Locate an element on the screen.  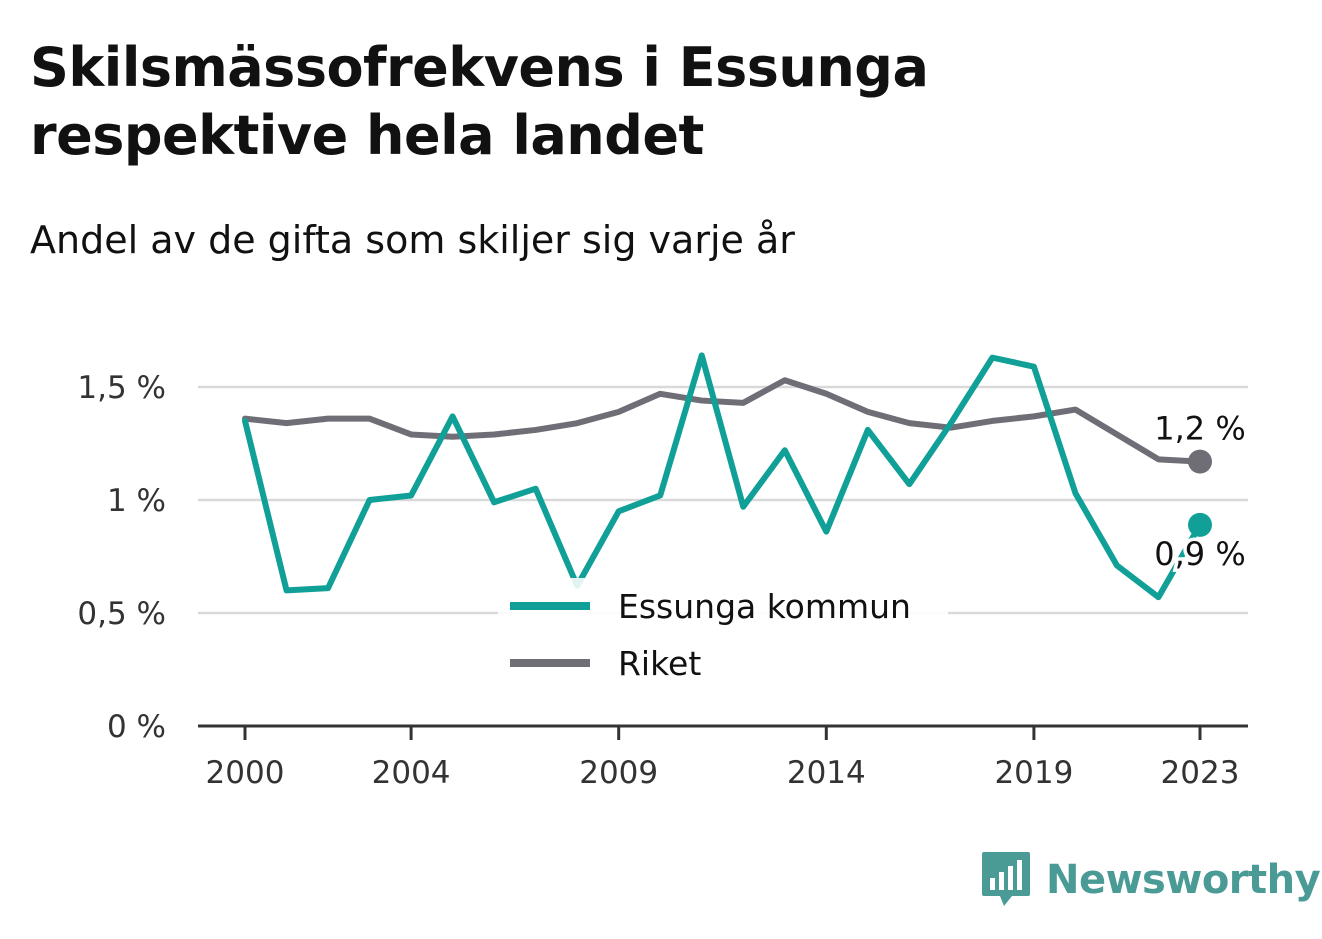
newsworthy-logo-icon is located at coordinates (1006, 879).